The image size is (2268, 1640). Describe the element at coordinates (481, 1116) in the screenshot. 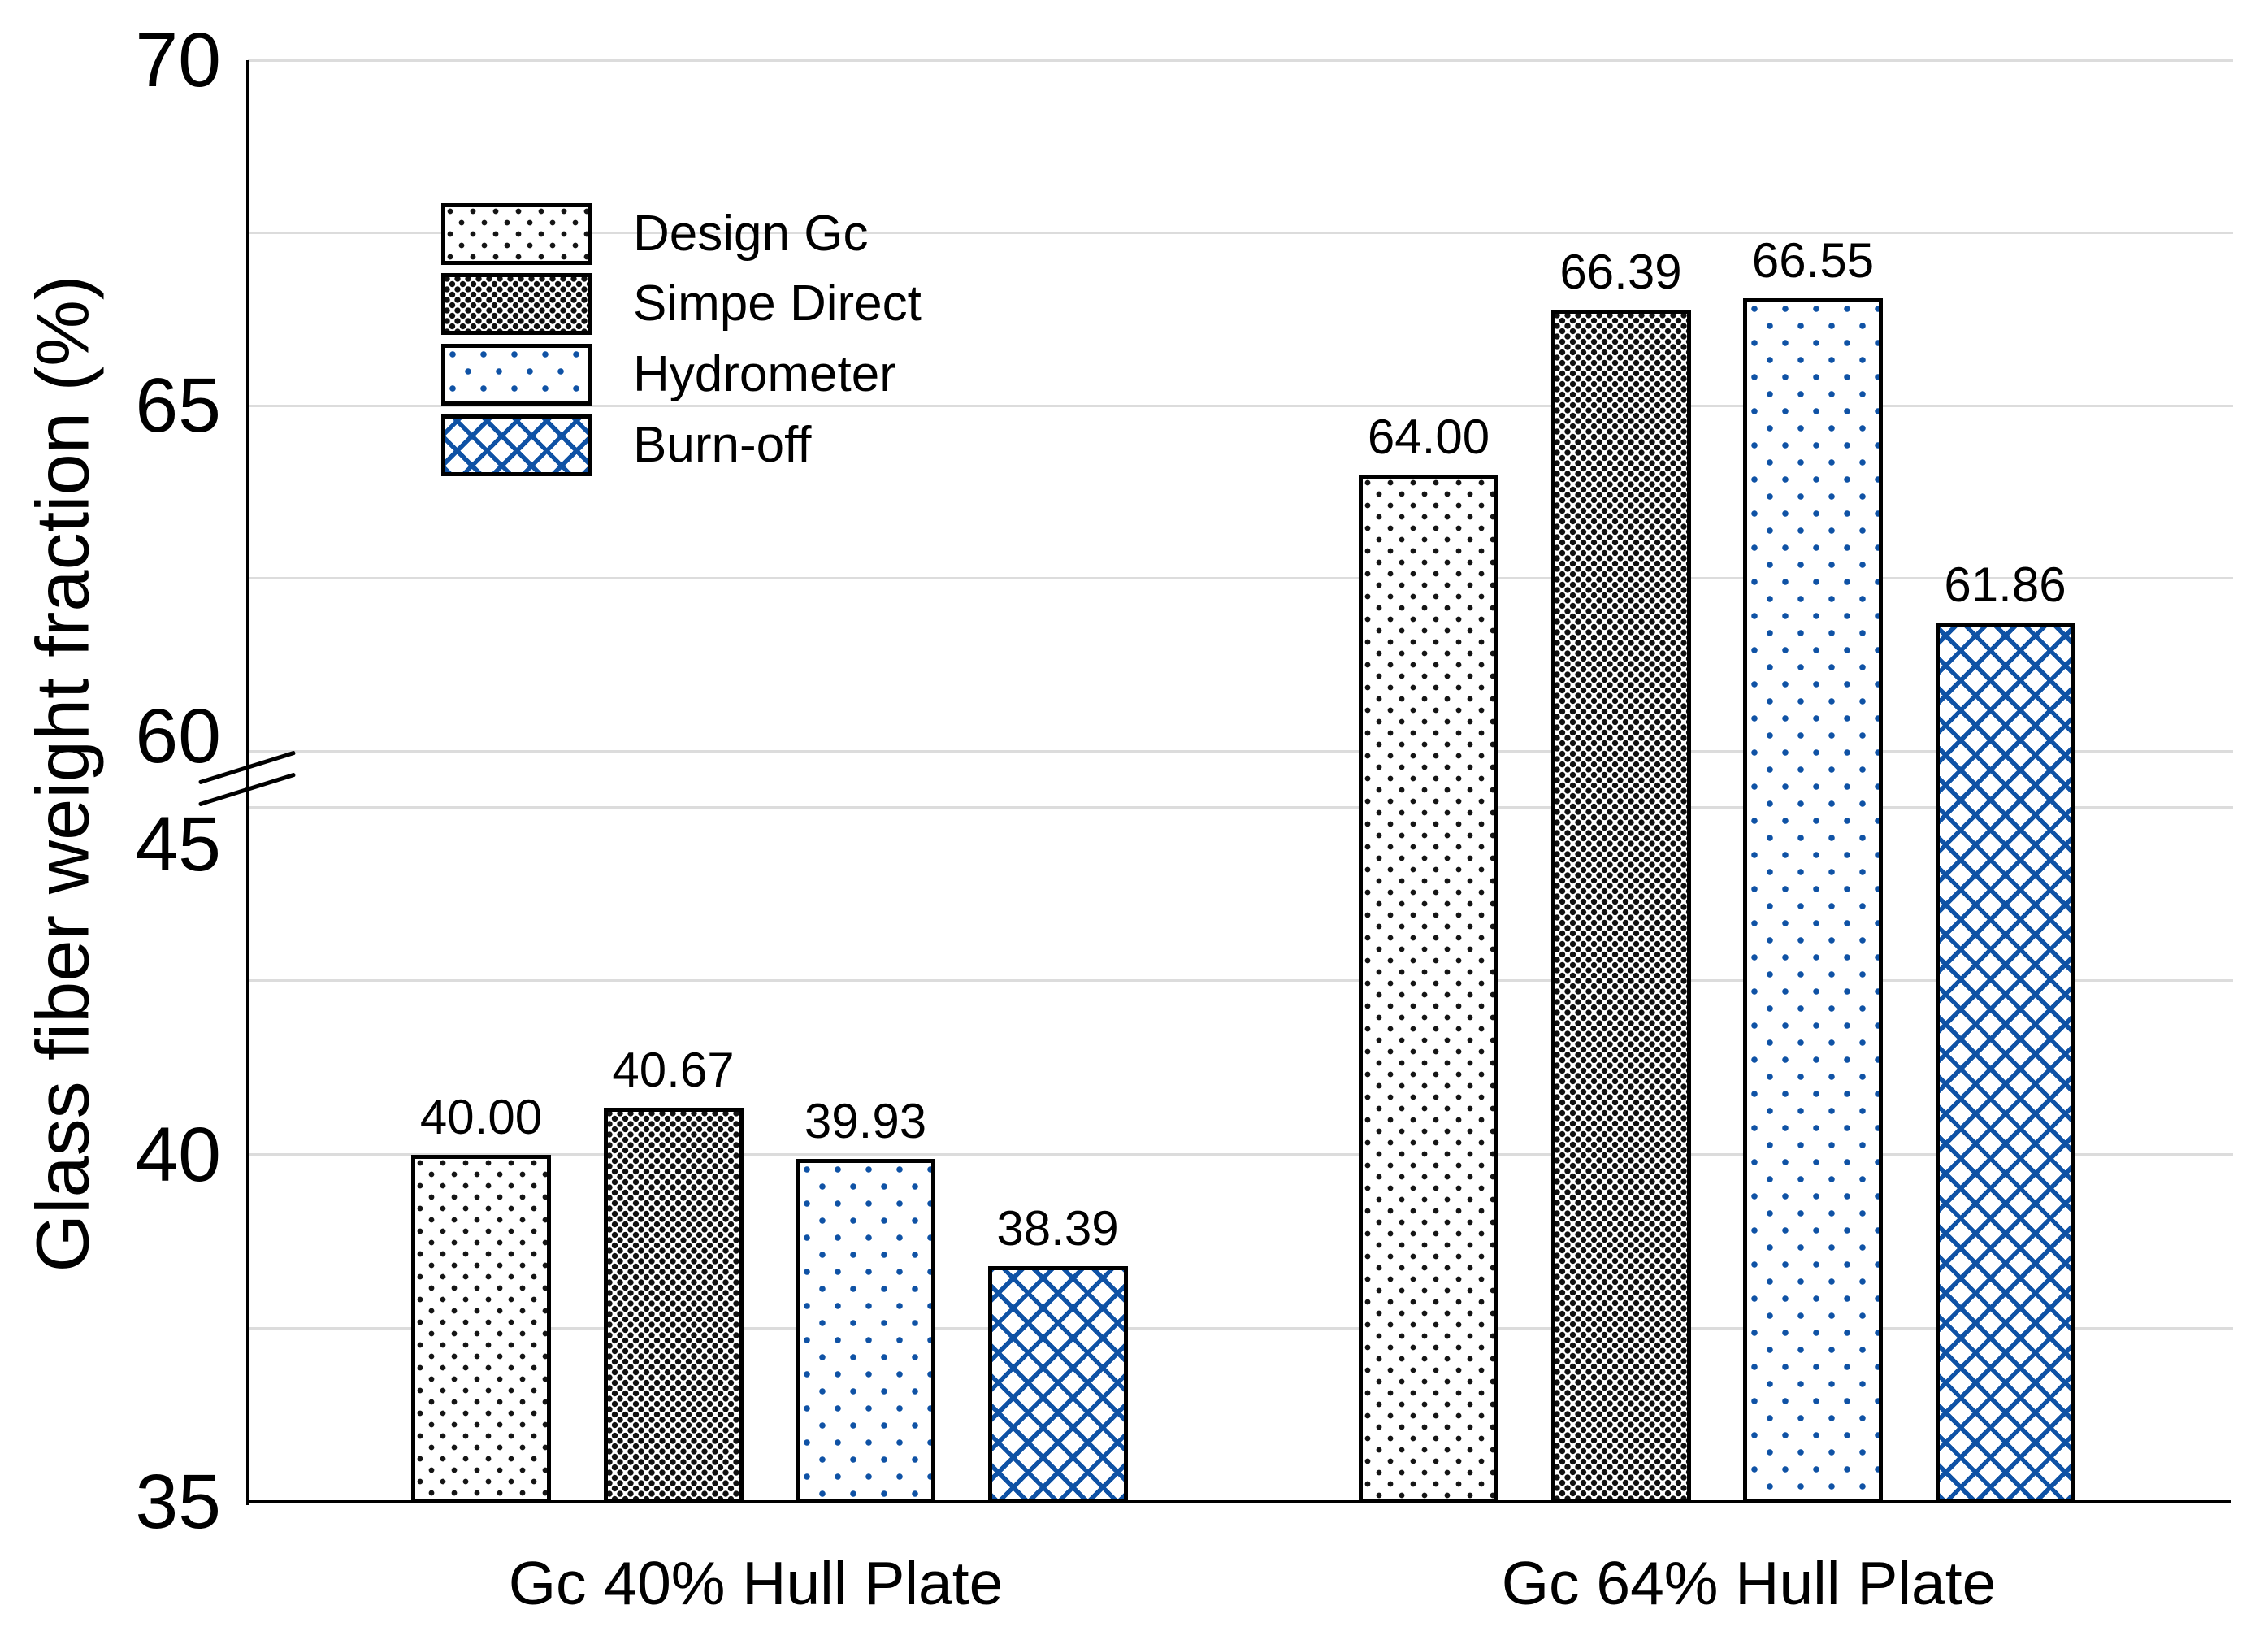

I see `bar-value-label: 40.00` at that location.